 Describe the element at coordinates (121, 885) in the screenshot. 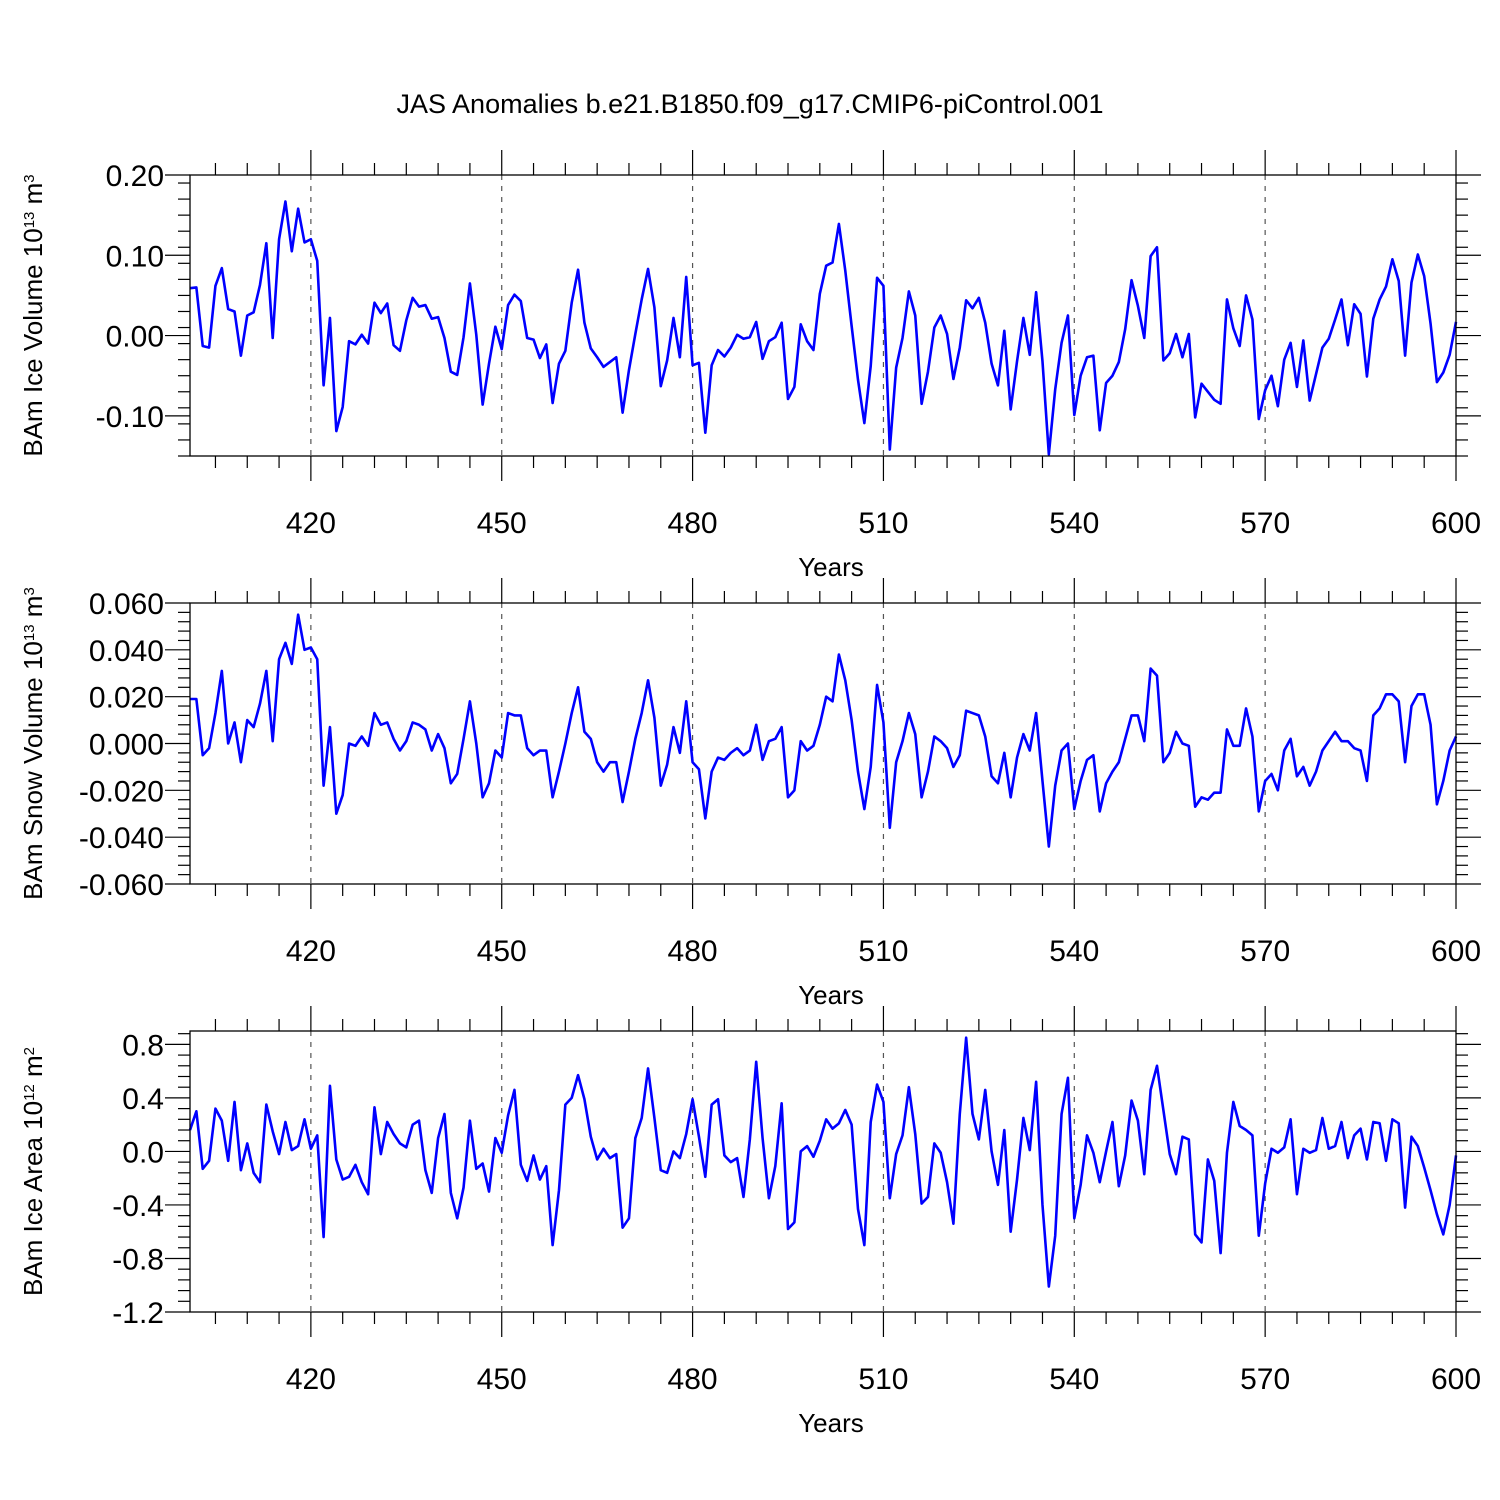

I see `y-tick-label: -0.060` at that location.